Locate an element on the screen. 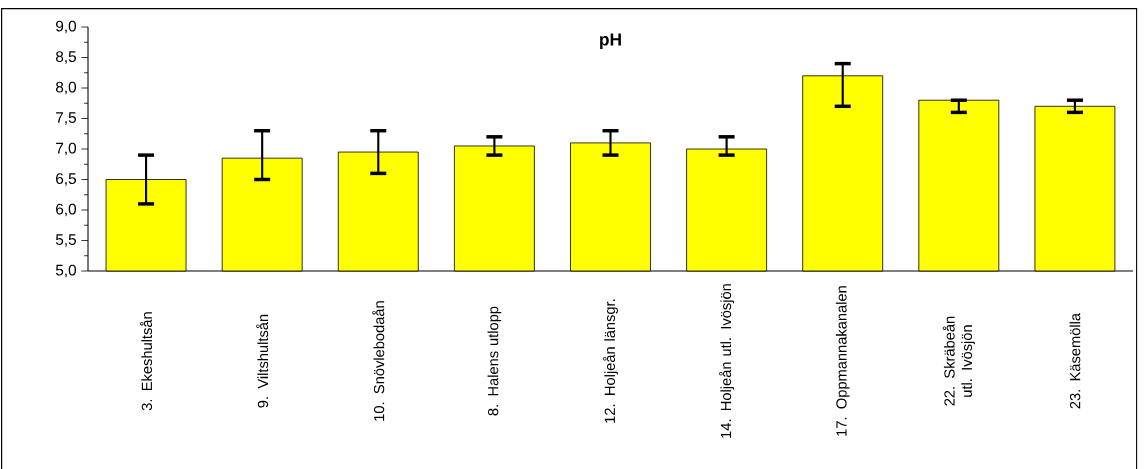 Image resolution: width=1146 pixels, height=469 pixels. y-tick-label: 9,0 is located at coordinates (66, 27).